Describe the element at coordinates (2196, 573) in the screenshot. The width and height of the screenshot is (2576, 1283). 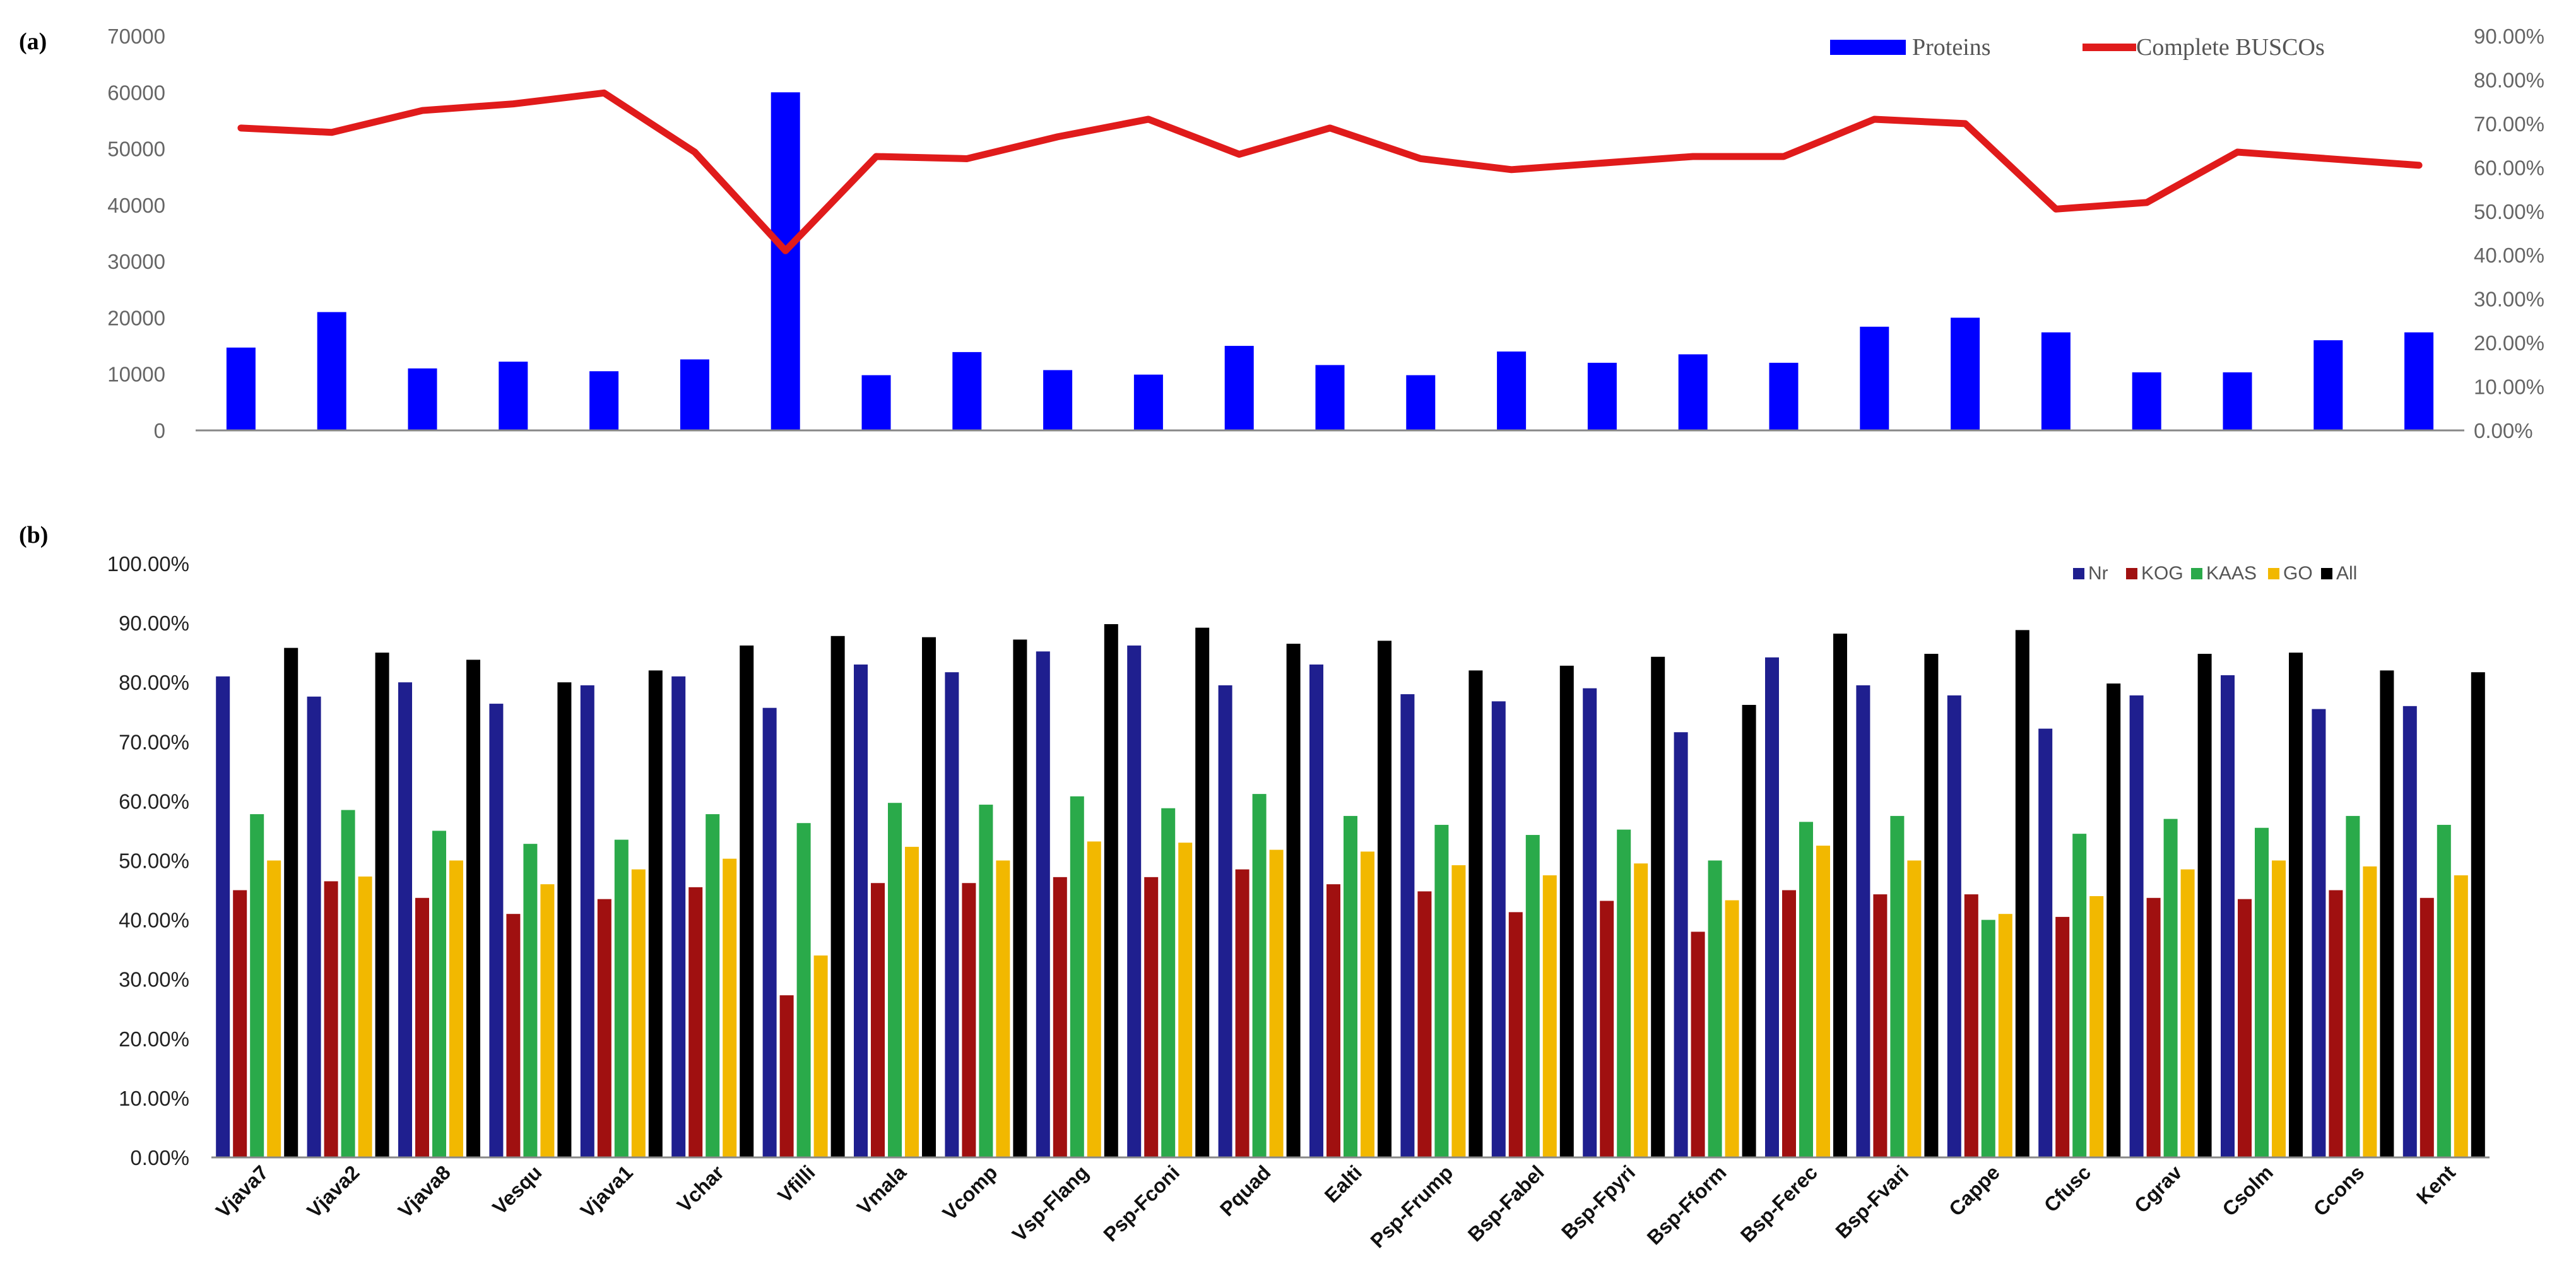
I see `legend-swatch-kaas` at that location.